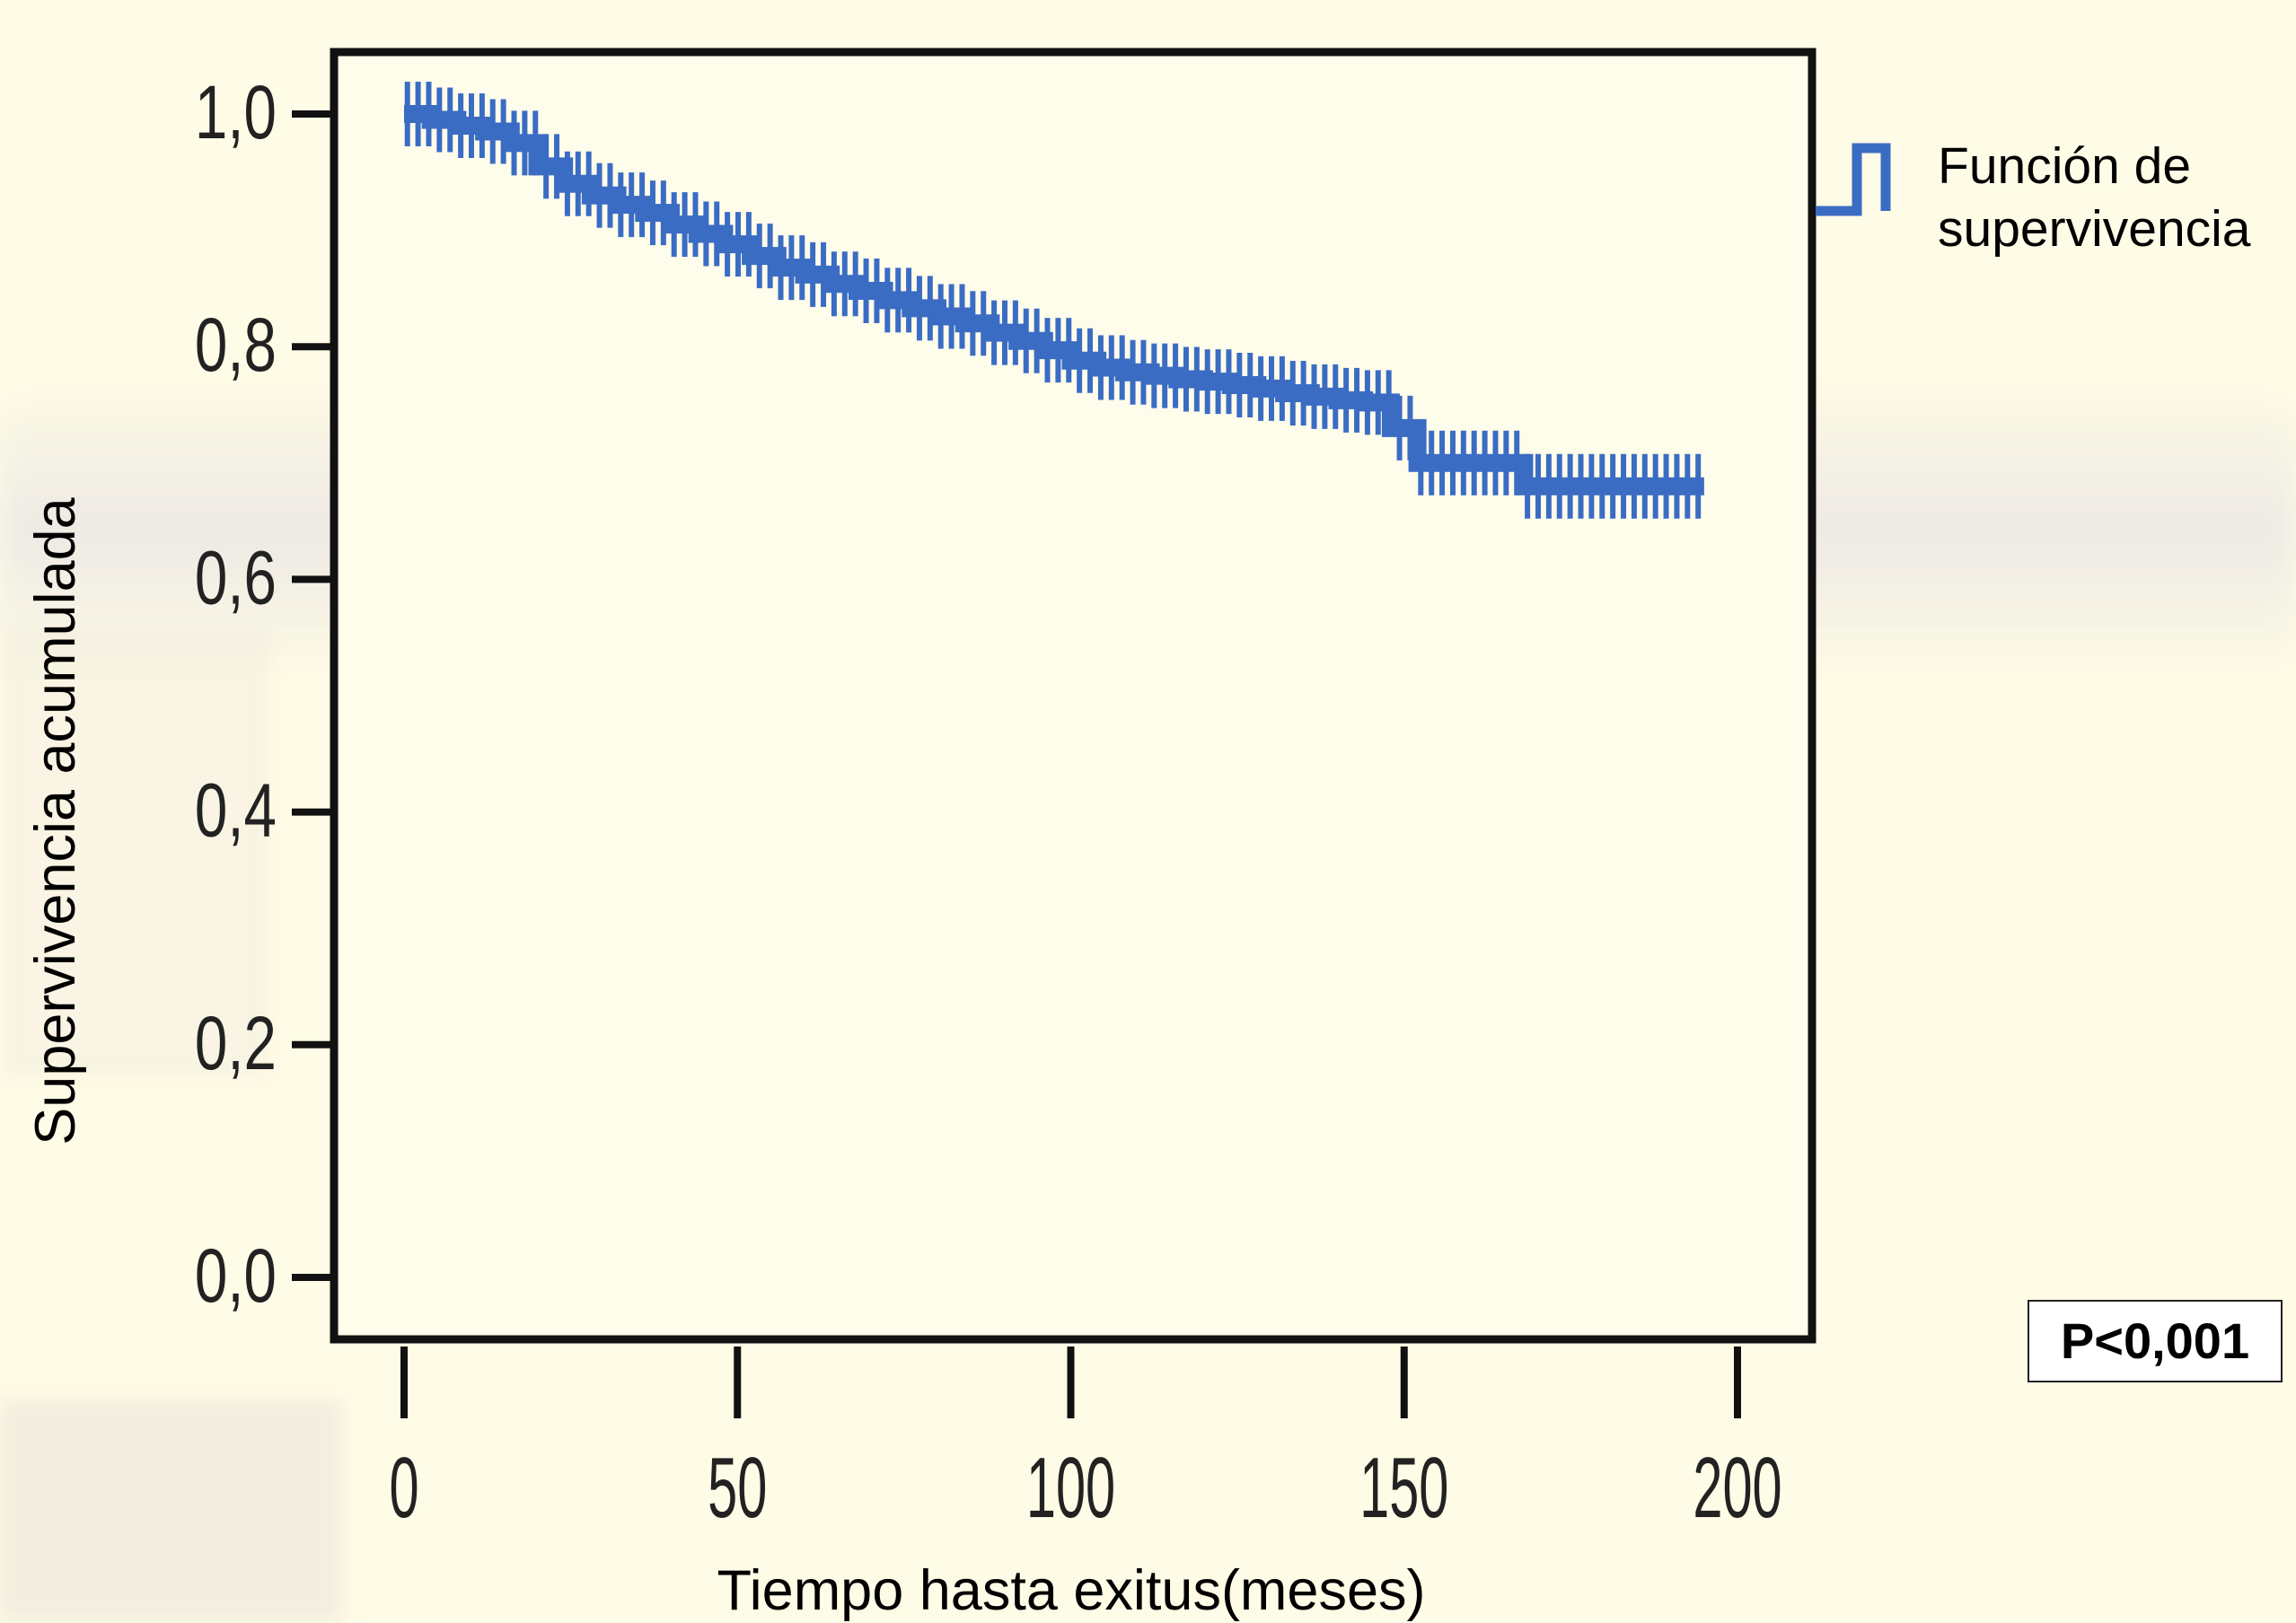 The image size is (2296, 1623). What do you see at coordinates (236, 1275) in the screenshot?
I see `y-tick-label: 0,0` at bounding box center [236, 1275].